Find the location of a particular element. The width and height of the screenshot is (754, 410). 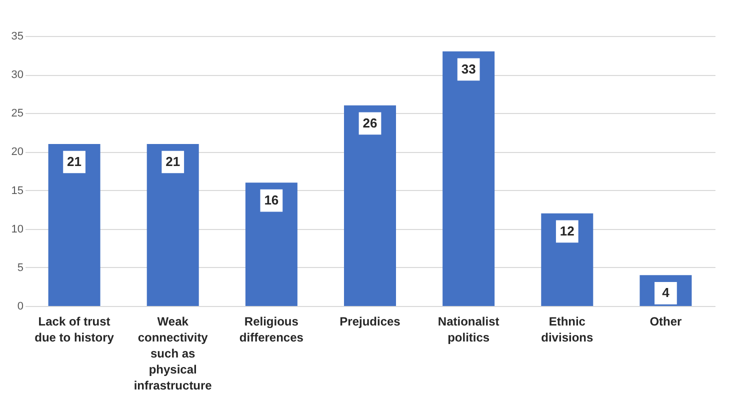

x-tick-label: Other is located at coordinates (666, 321).